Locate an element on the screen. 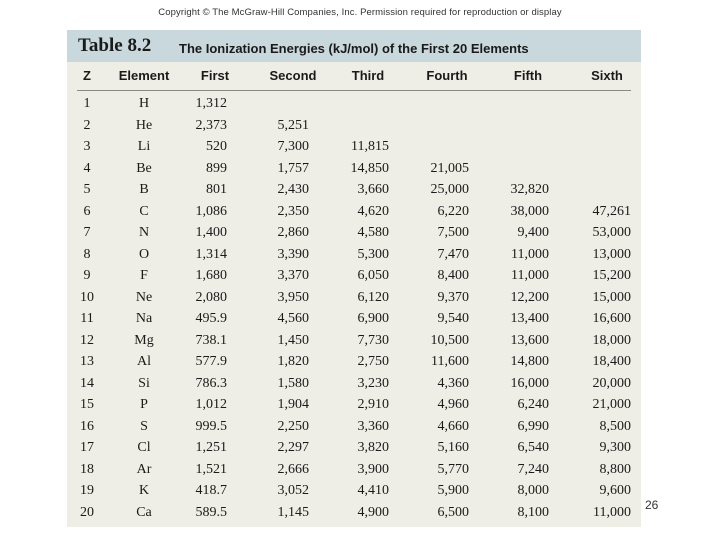 This screenshot has width=720, height=540. cell-third: 4,580 is located at coordinates (373, 232).